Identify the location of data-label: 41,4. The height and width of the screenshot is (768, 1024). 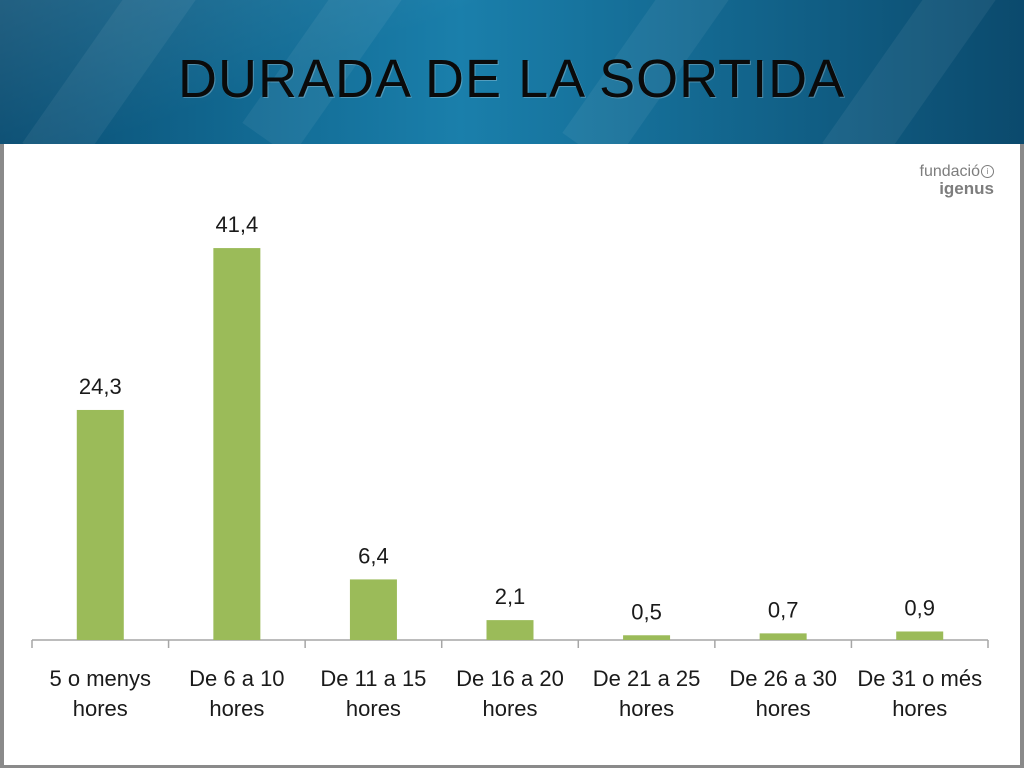
(236, 224).